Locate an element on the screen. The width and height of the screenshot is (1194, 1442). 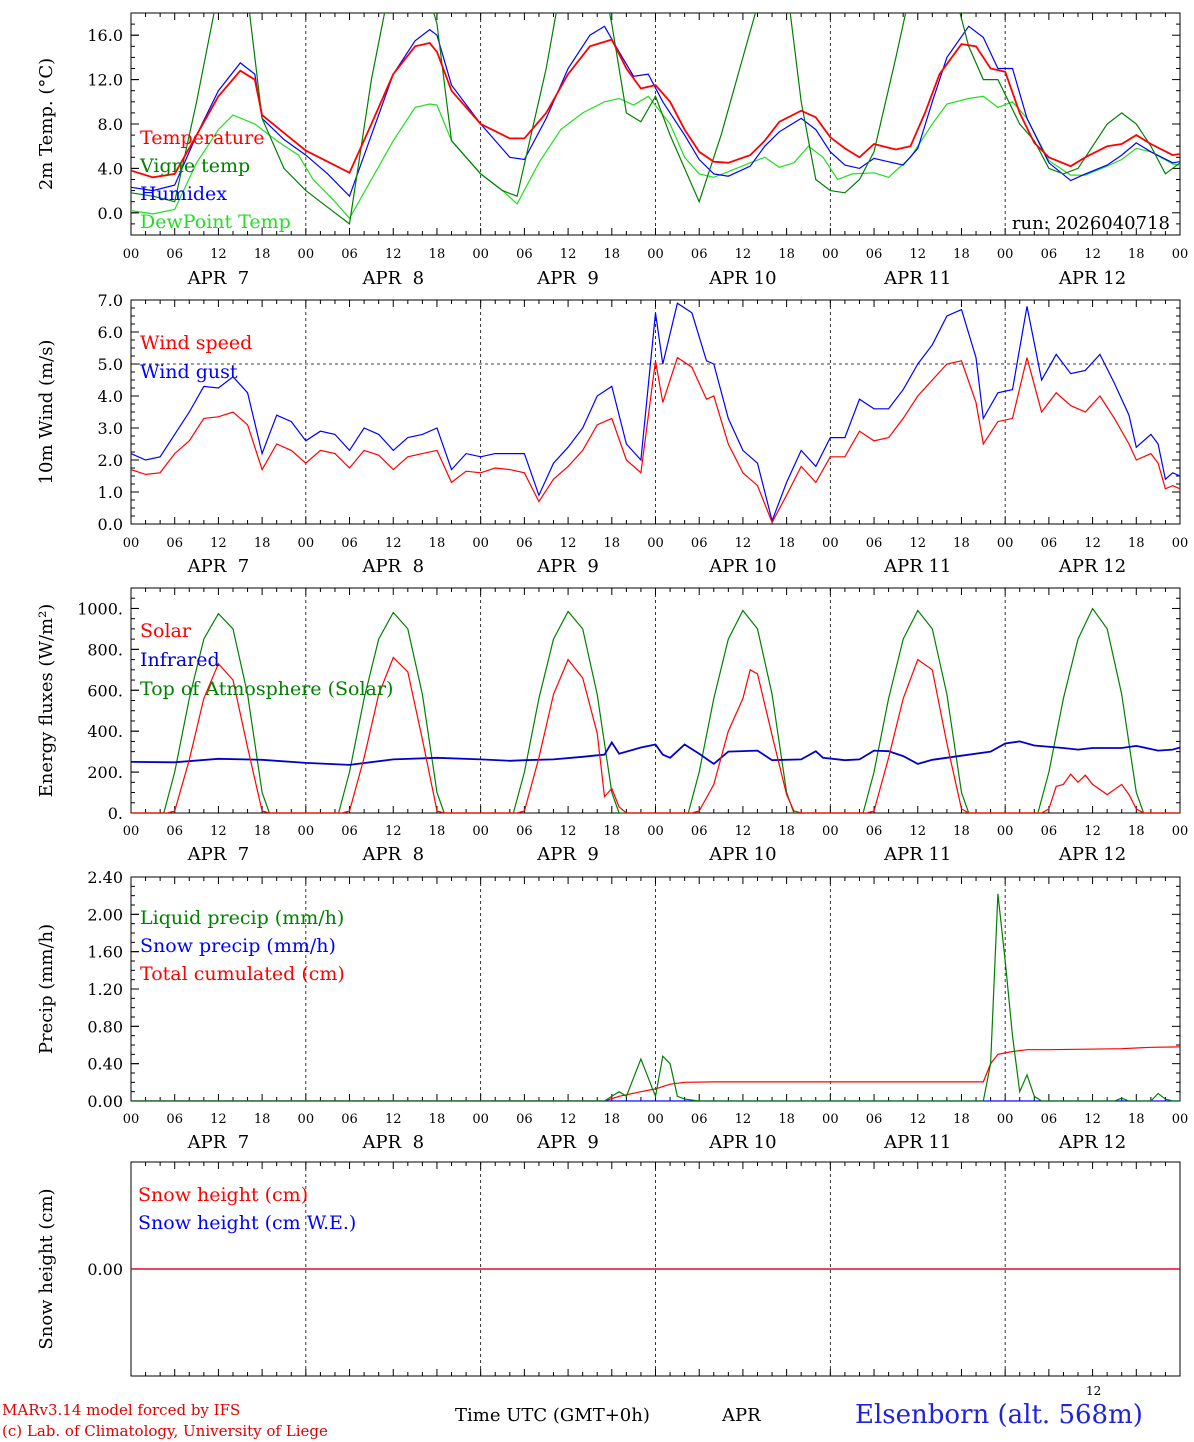
series-line-dewpoint-temp is located at coordinates (655, 157).